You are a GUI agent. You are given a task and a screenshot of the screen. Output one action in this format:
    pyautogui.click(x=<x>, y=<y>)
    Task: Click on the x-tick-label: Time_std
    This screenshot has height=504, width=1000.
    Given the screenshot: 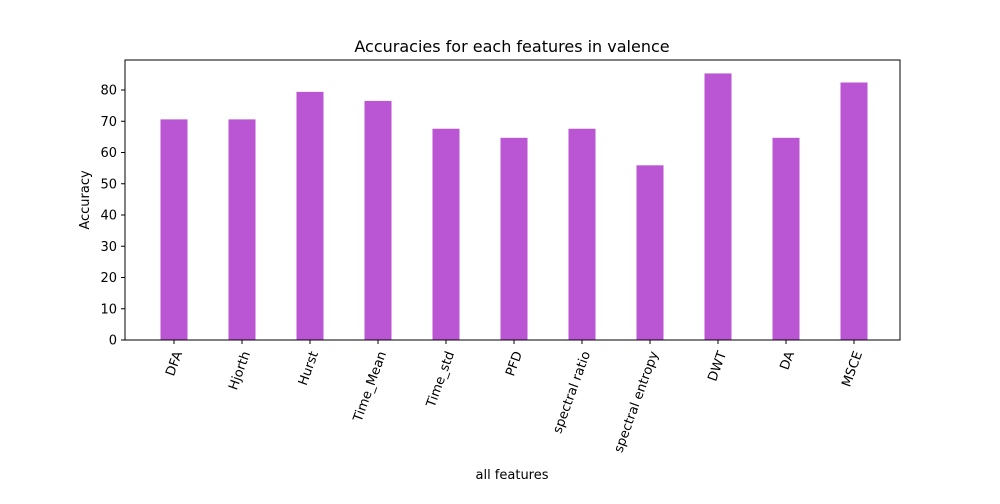 What is the action you would take?
    pyautogui.click(x=441, y=379)
    